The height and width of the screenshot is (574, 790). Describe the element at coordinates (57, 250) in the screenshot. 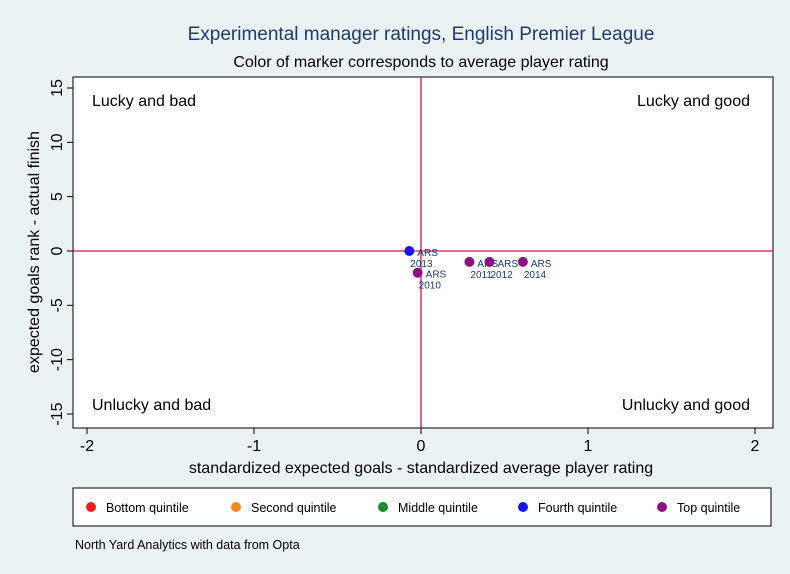

I see `y-tick-label: 0` at that location.